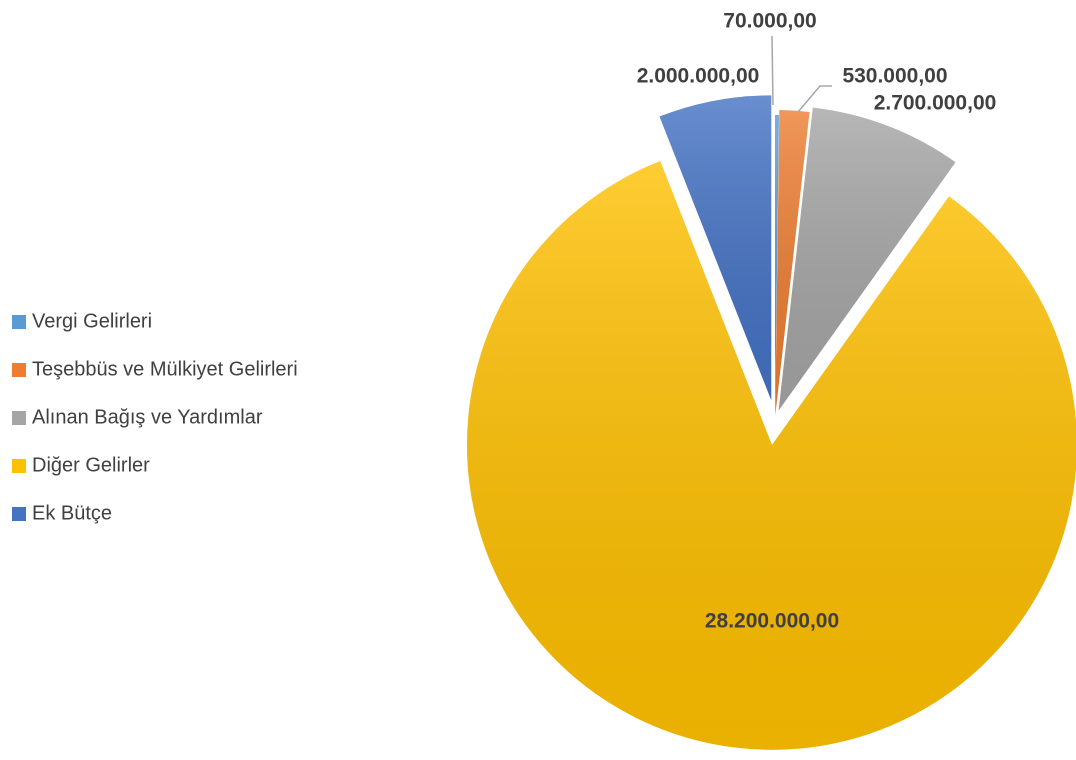 This screenshot has height=760, width=1076. I want to click on data-label: 28.200.000,00, so click(772, 621).